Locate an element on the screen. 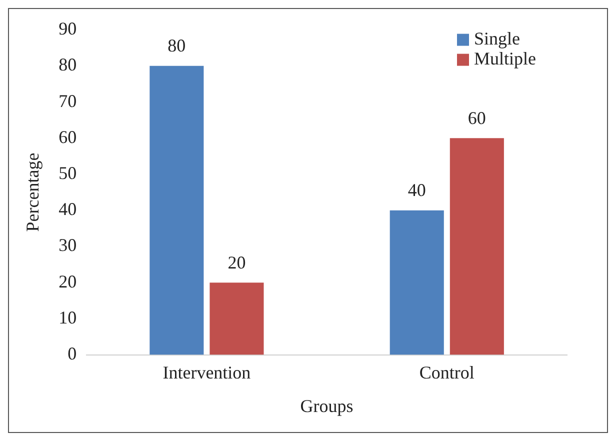 The height and width of the screenshot is (441, 616). y-tick-label: 60 is located at coordinates (67, 136).